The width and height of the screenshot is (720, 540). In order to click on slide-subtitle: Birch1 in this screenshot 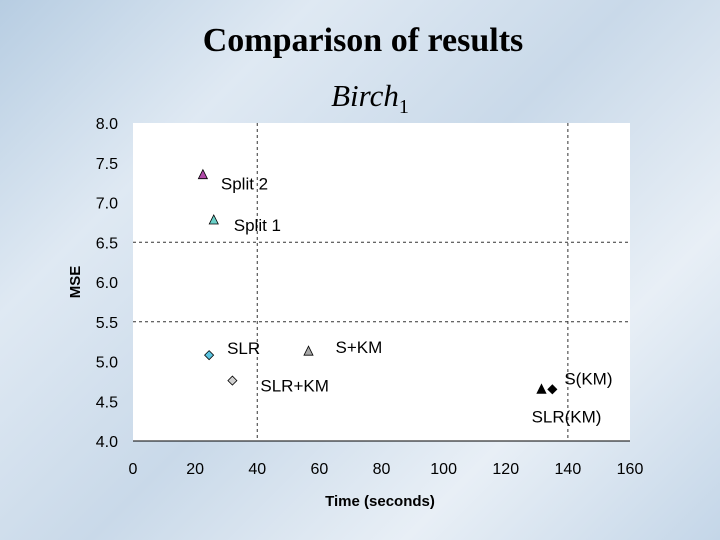, I will do `click(370, 98)`.